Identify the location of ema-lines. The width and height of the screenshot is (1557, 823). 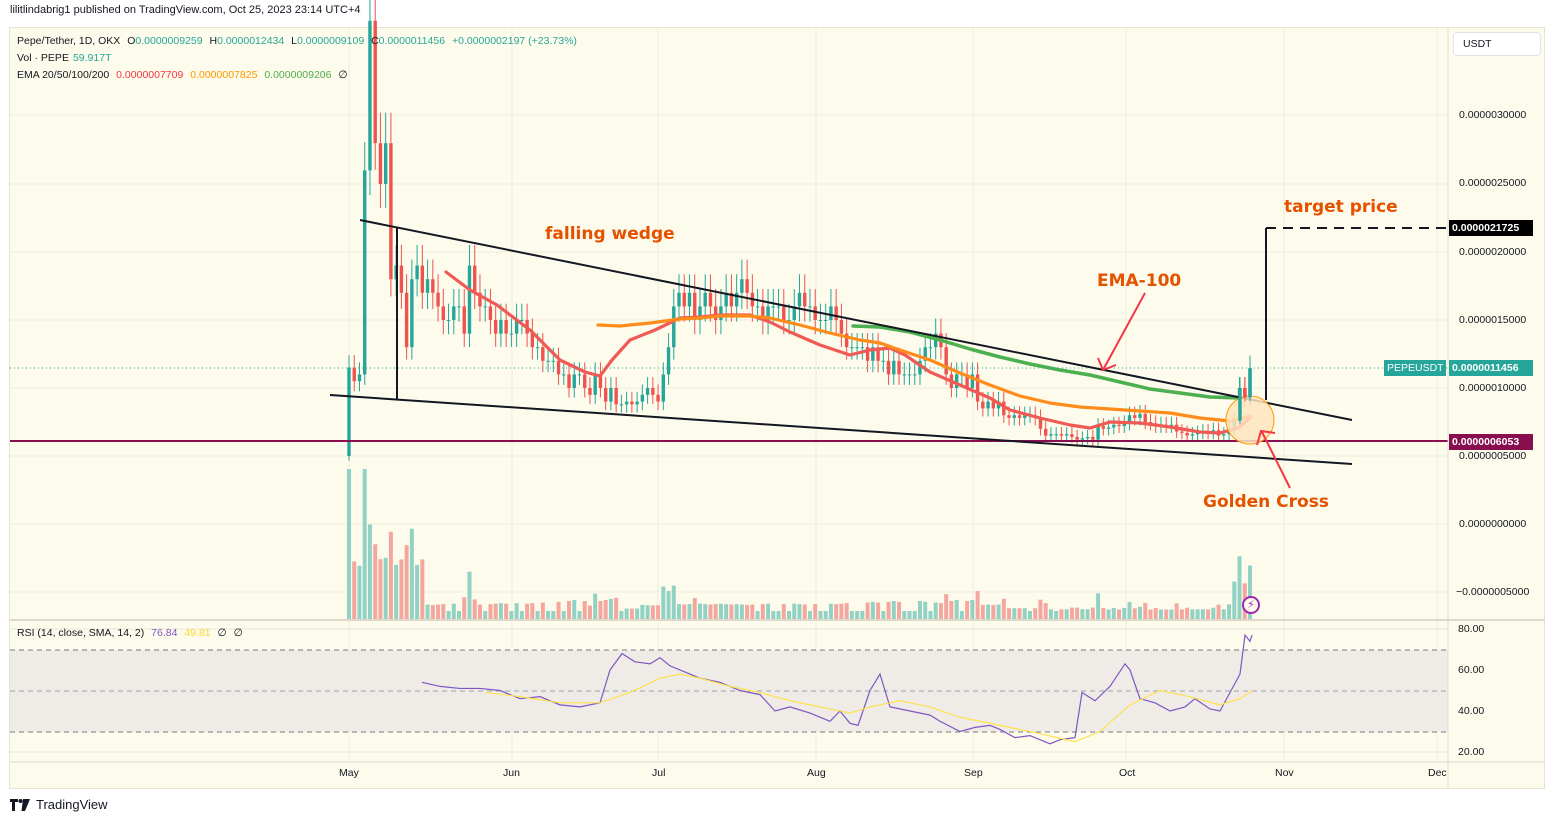
(848, 352).